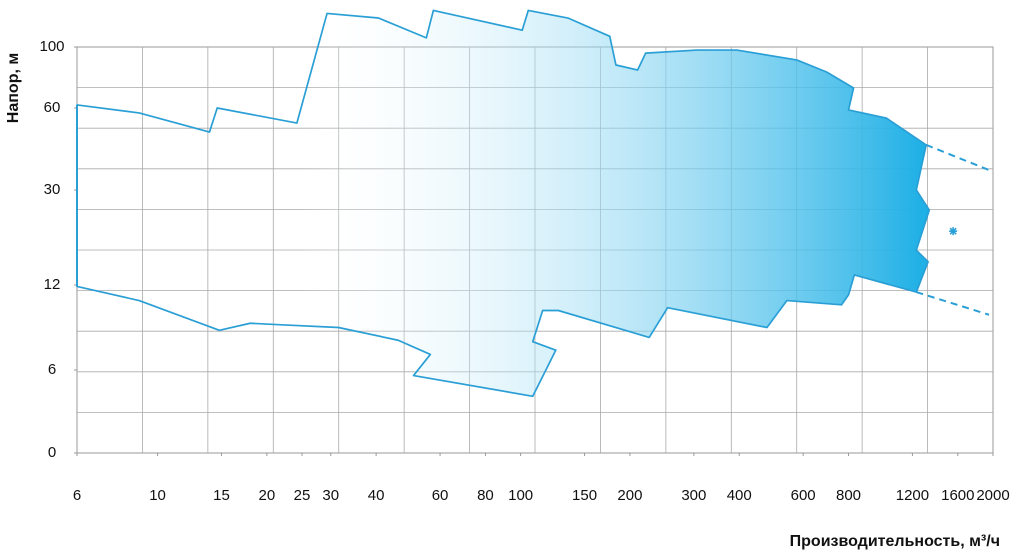 The image size is (1024, 554). What do you see at coordinates (330, 495) in the screenshot?
I see `x-tick-label: 30` at bounding box center [330, 495].